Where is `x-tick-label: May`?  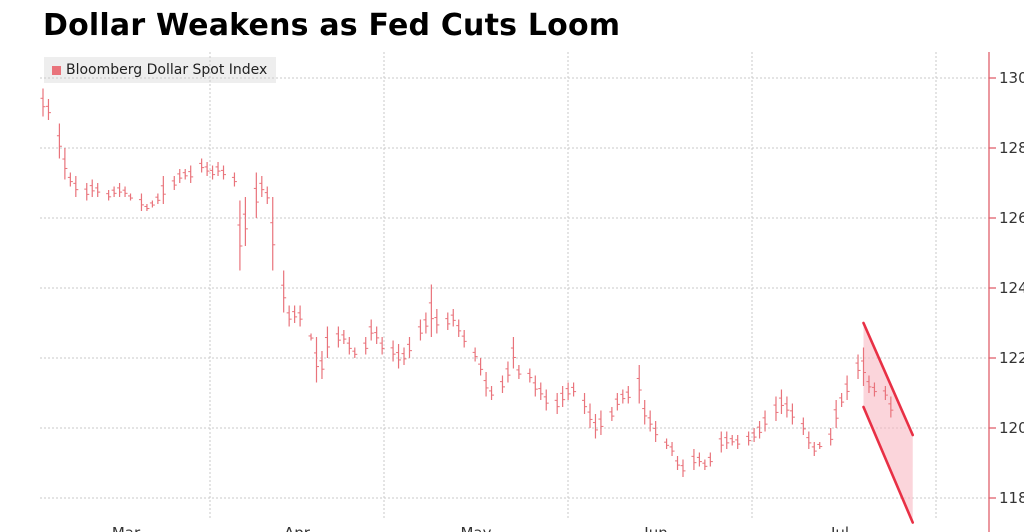 x-tick-label: May is located at coordinates (475, 528).